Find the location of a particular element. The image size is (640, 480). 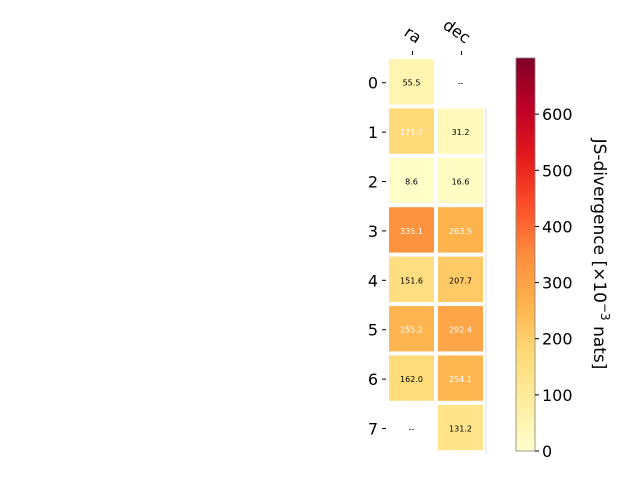

cell-value-label: 31.2 is located at coordinates (461, 132).